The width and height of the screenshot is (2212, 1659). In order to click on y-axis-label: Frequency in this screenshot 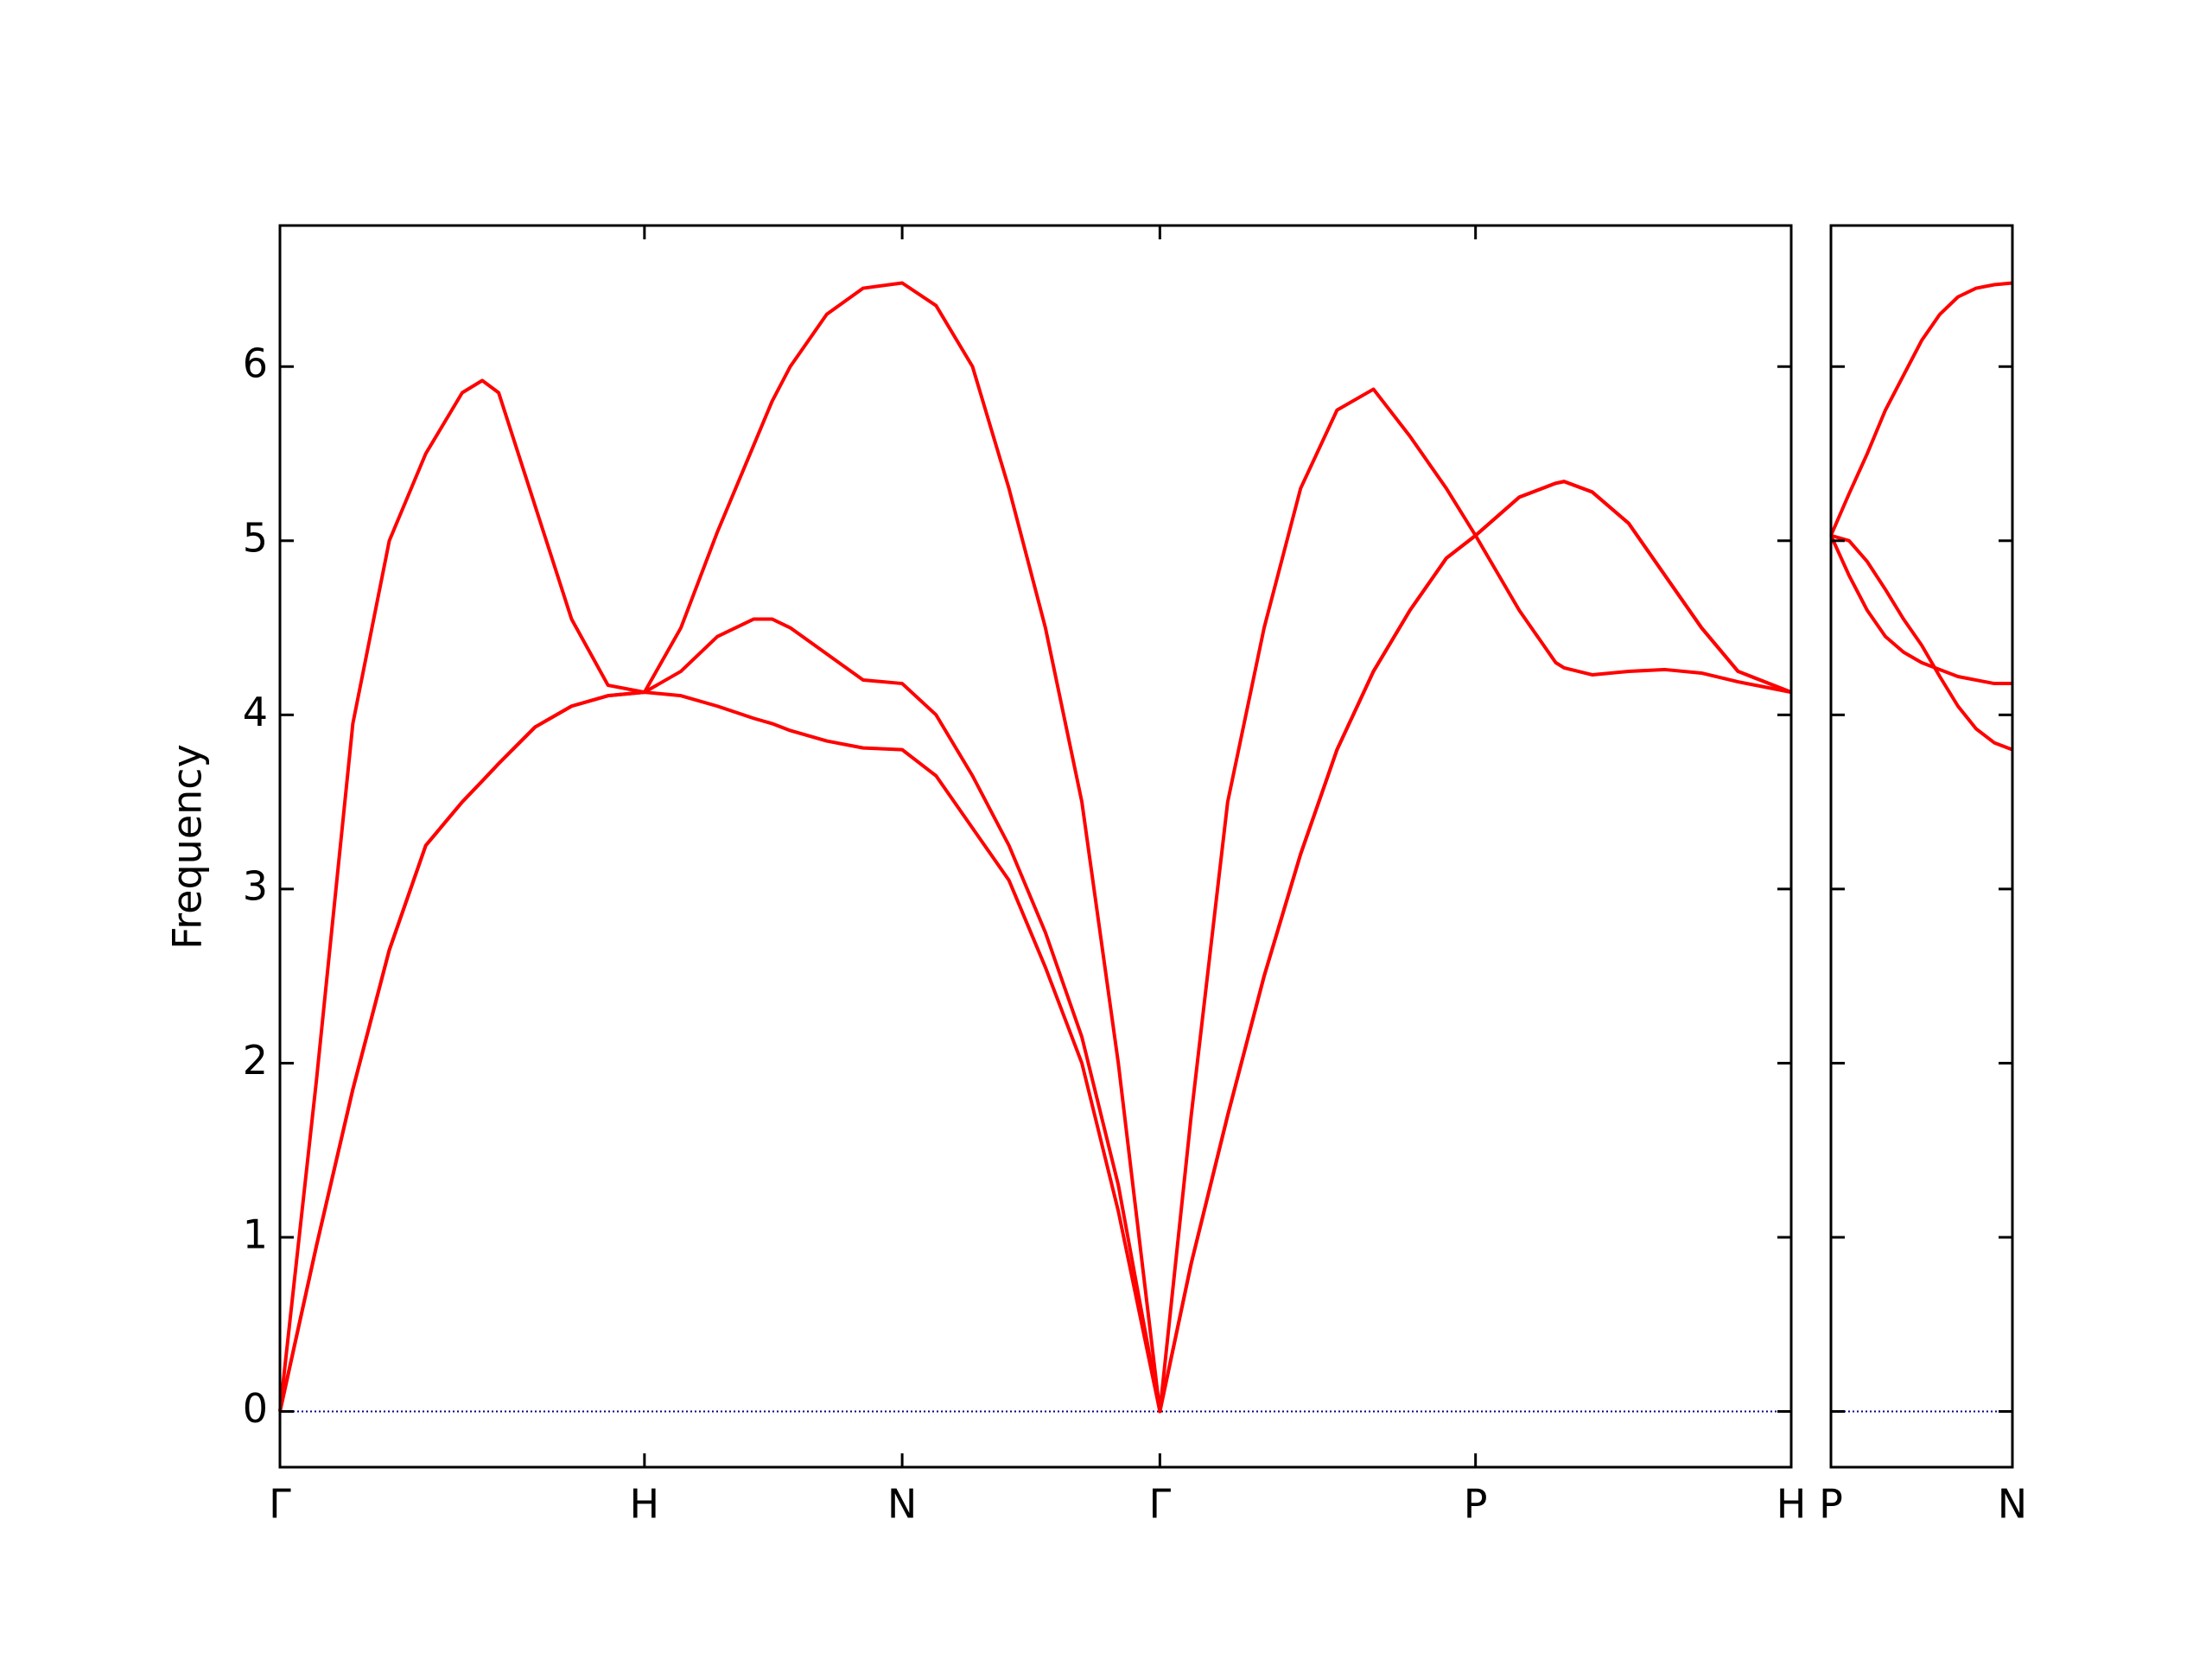, I will do `click(187, 847)`.